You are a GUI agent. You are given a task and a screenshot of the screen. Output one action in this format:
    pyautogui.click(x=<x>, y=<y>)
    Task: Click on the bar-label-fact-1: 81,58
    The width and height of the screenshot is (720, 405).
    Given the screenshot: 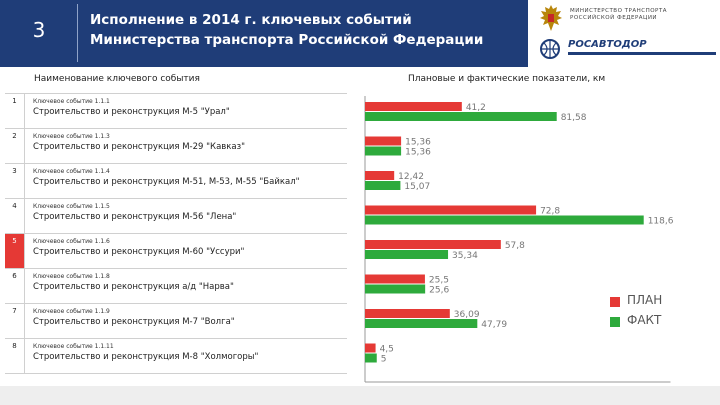 What is the action you would take?
    pyautogui.click(x=574, y=118)
    